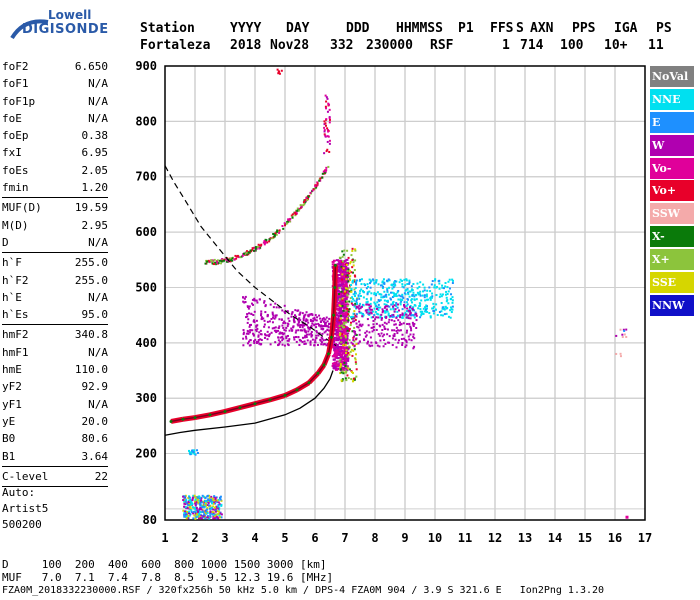 The width and height of the screenshot is (700, 600). Describe the element at coordinates (91, 370) in the screenshot. I see `parameter-value: 110.0` at that location.